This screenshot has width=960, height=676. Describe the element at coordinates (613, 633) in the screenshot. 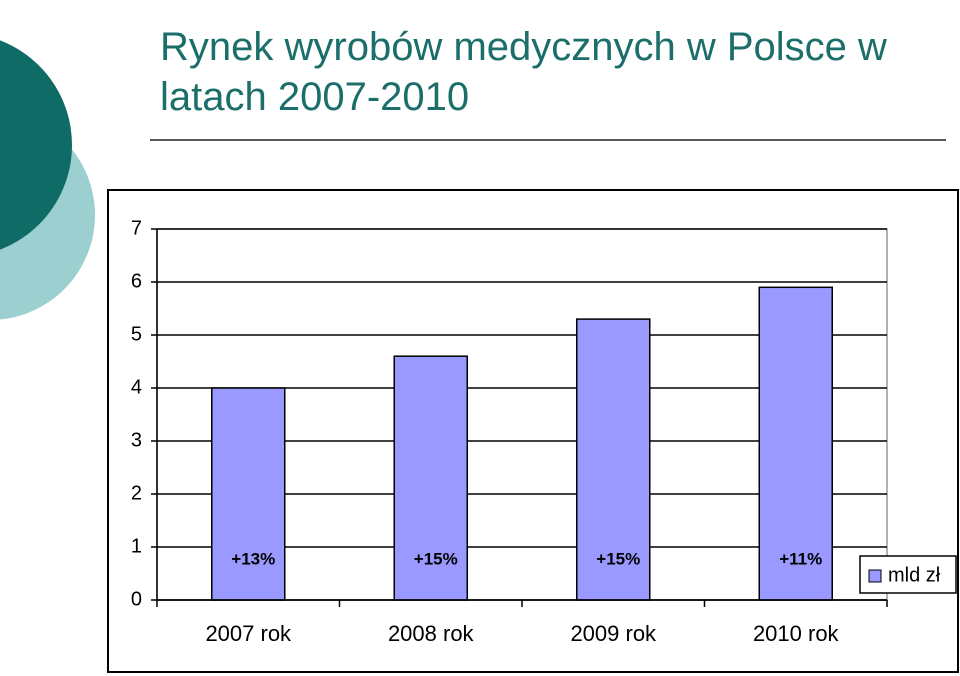

I see `x-tick-label: 2009 rok` at that location.